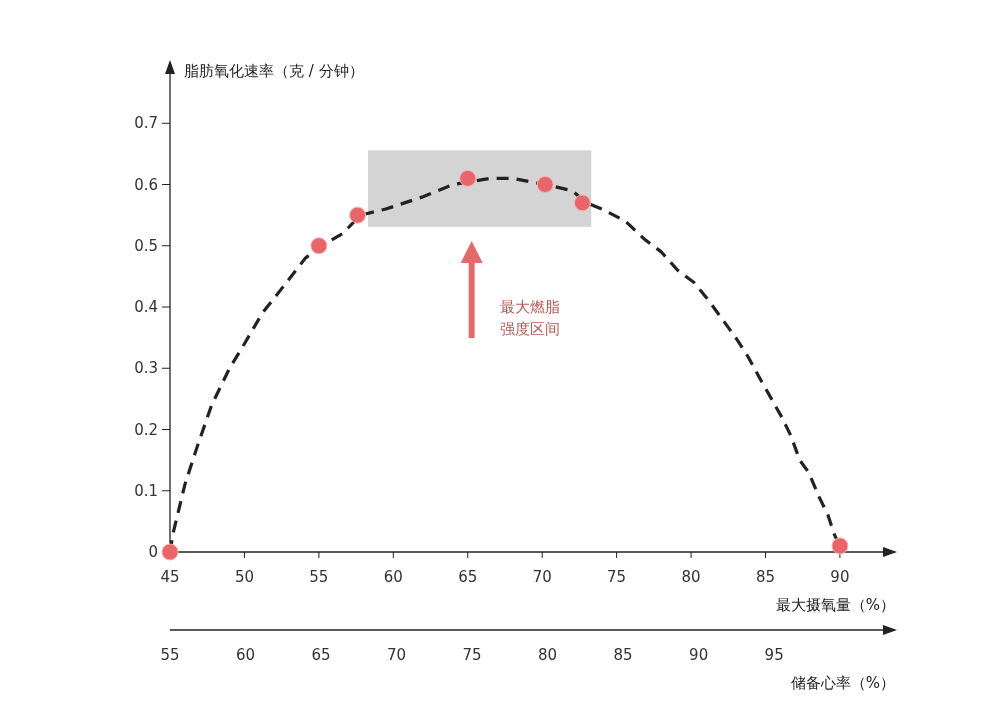 This screenshot has width=1006, height=711. What do you see at coordinates (691, 577) in the screenshot?
I see `x-tick-label: 80` at bounding box center [691, 577].